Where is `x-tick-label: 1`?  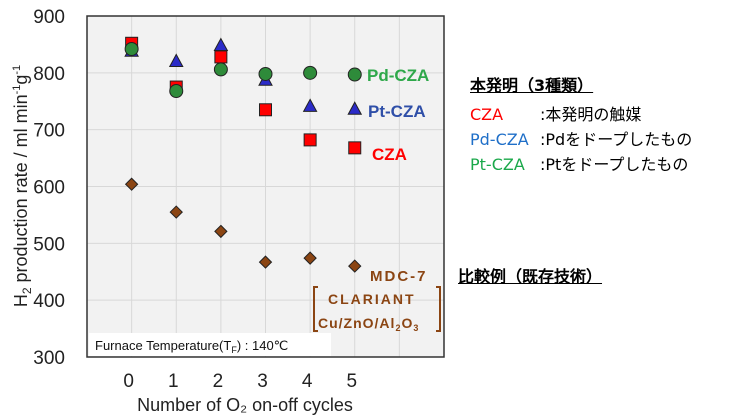 x-tick-label: 1 is located at coordinates (173, 381).